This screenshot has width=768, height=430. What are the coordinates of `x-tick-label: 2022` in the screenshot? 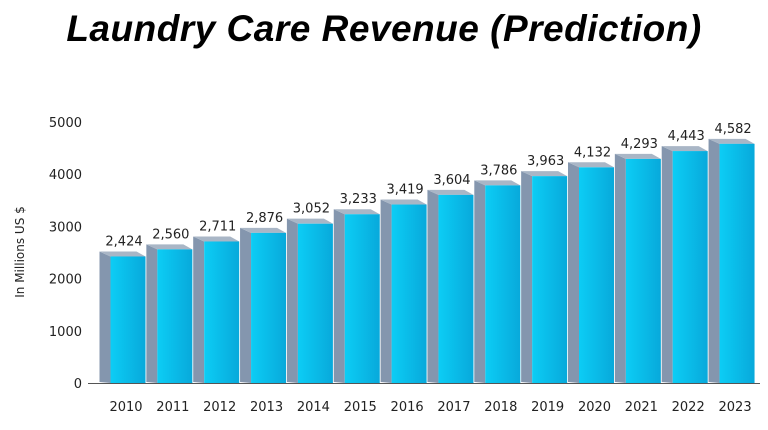 It's located at (688, 407).